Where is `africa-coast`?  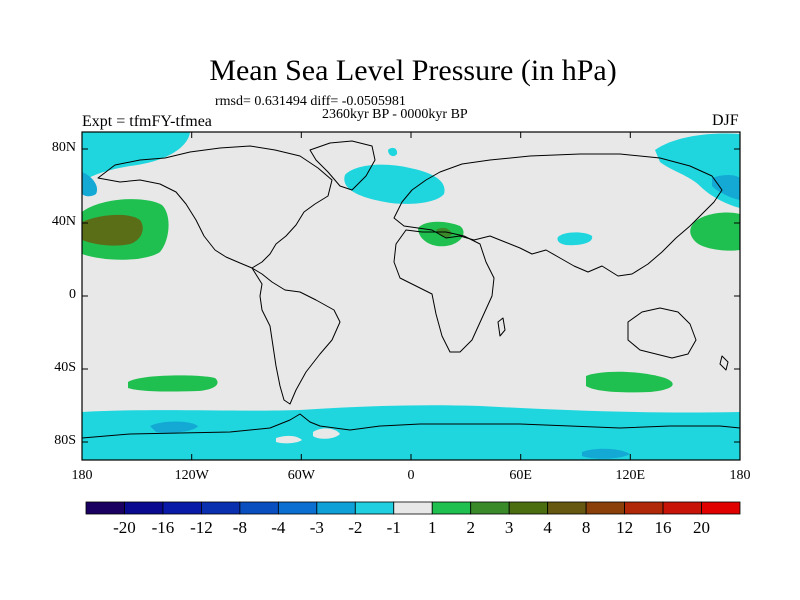
africa-coast is located at coordinates (444, 291).